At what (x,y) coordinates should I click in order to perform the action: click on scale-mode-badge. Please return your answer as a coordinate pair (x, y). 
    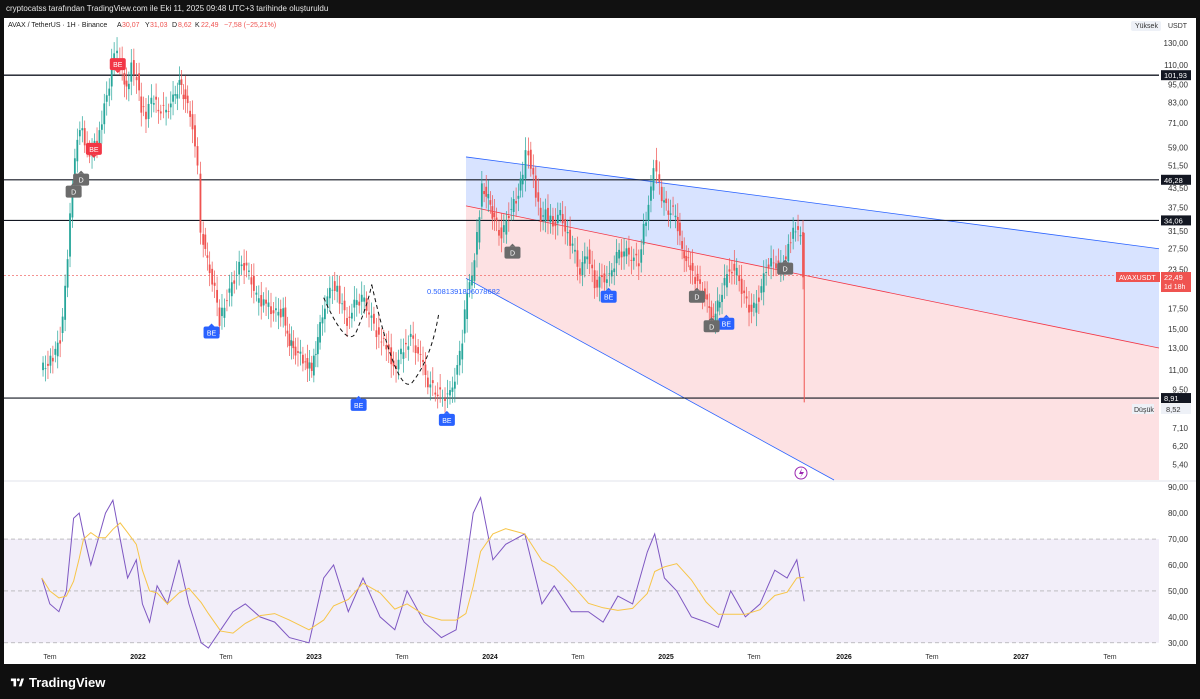
    Looking at the image, I should click on (1146, 26).